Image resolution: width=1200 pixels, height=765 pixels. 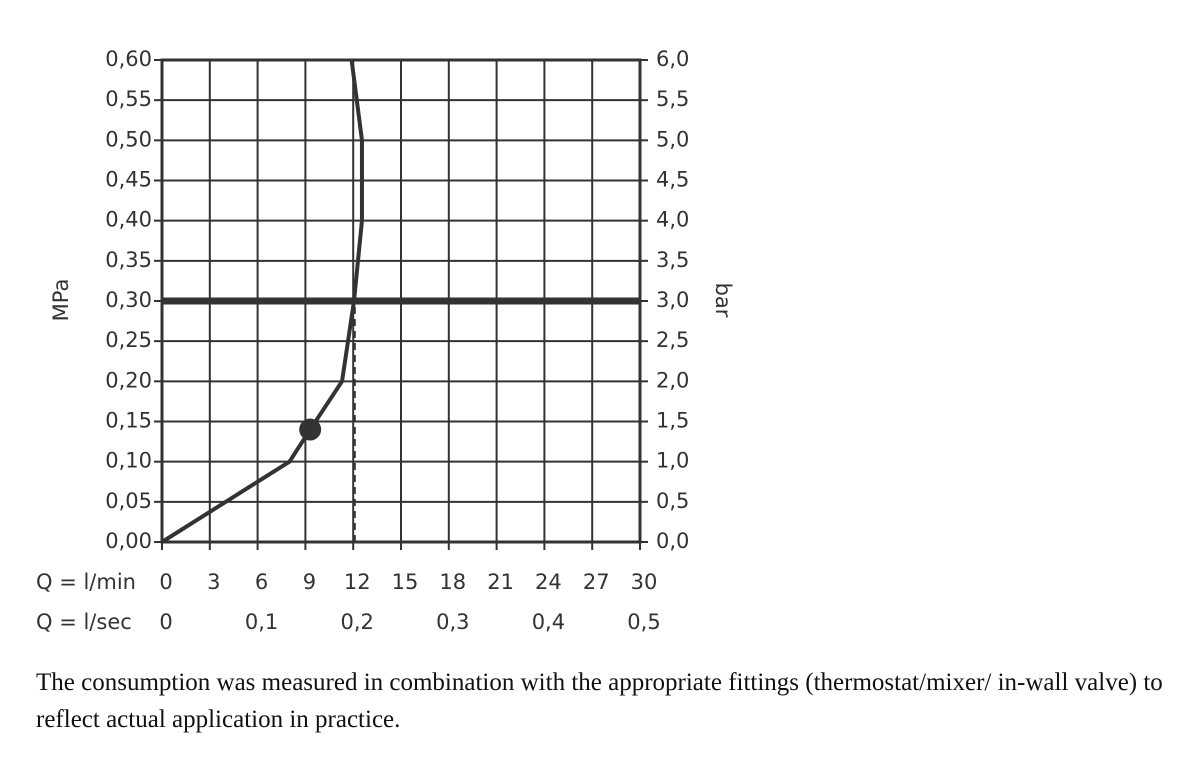 What do you see at coordinates (405, 582) in the screenshot?
I see `x-tick-label: 15` at bounding box center [405, 582].